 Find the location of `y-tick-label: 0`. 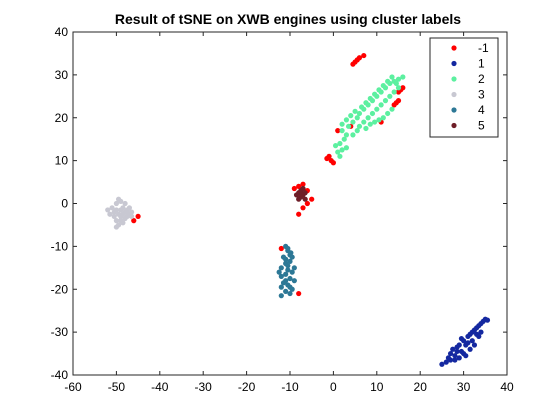

y-tick-label: 0 is located at coordinates (64, 204).